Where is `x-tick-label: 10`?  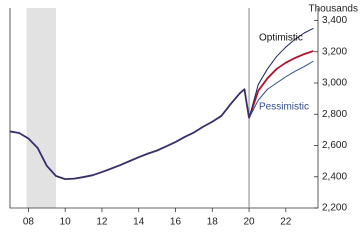 x-tick-label: 10 is located at coordinates (66, 222).